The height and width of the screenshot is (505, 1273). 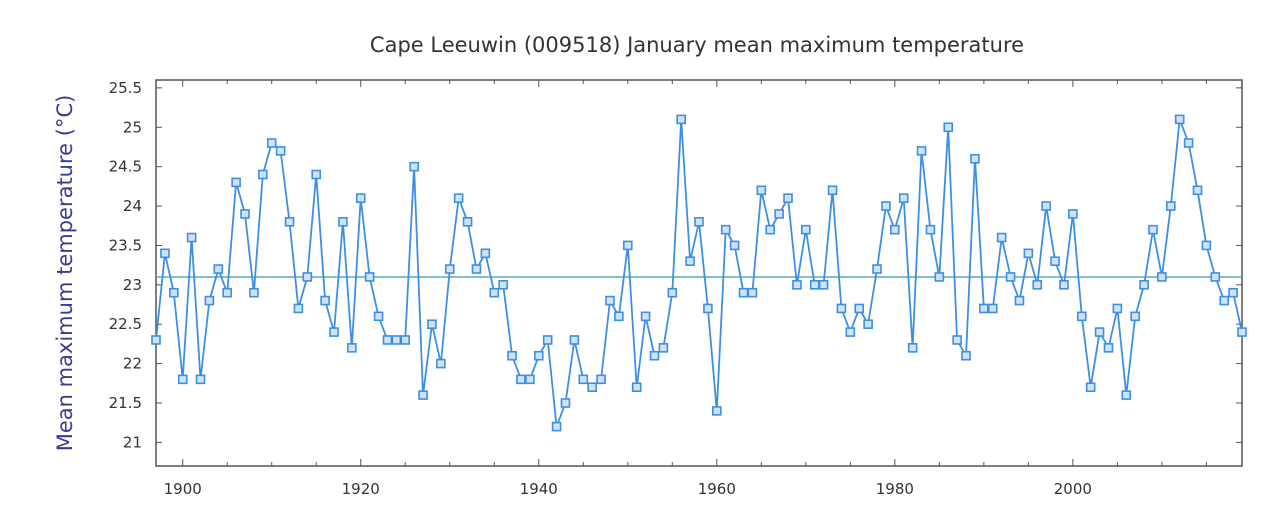 What do you see at coordinates (125, 403) in the screenshot?
I see `y-tick-label: 21.5` at bounding box center [125, 403].